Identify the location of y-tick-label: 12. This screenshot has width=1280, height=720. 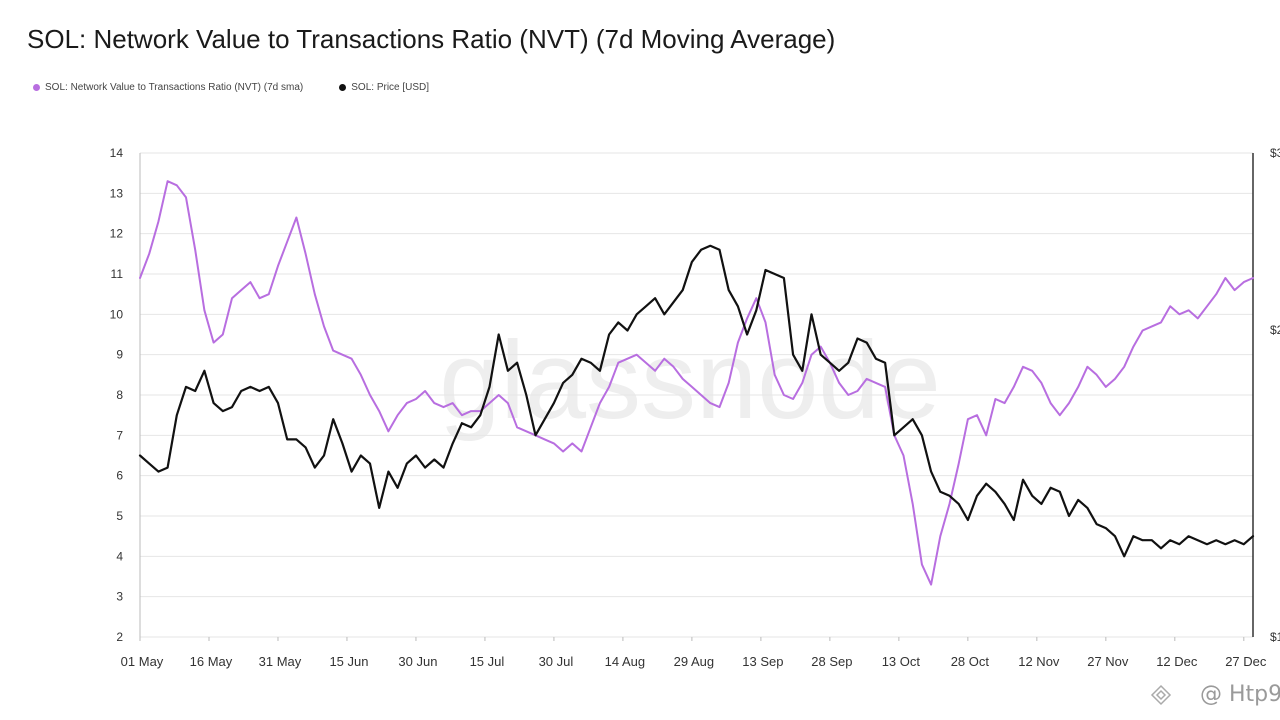
(117, 234).